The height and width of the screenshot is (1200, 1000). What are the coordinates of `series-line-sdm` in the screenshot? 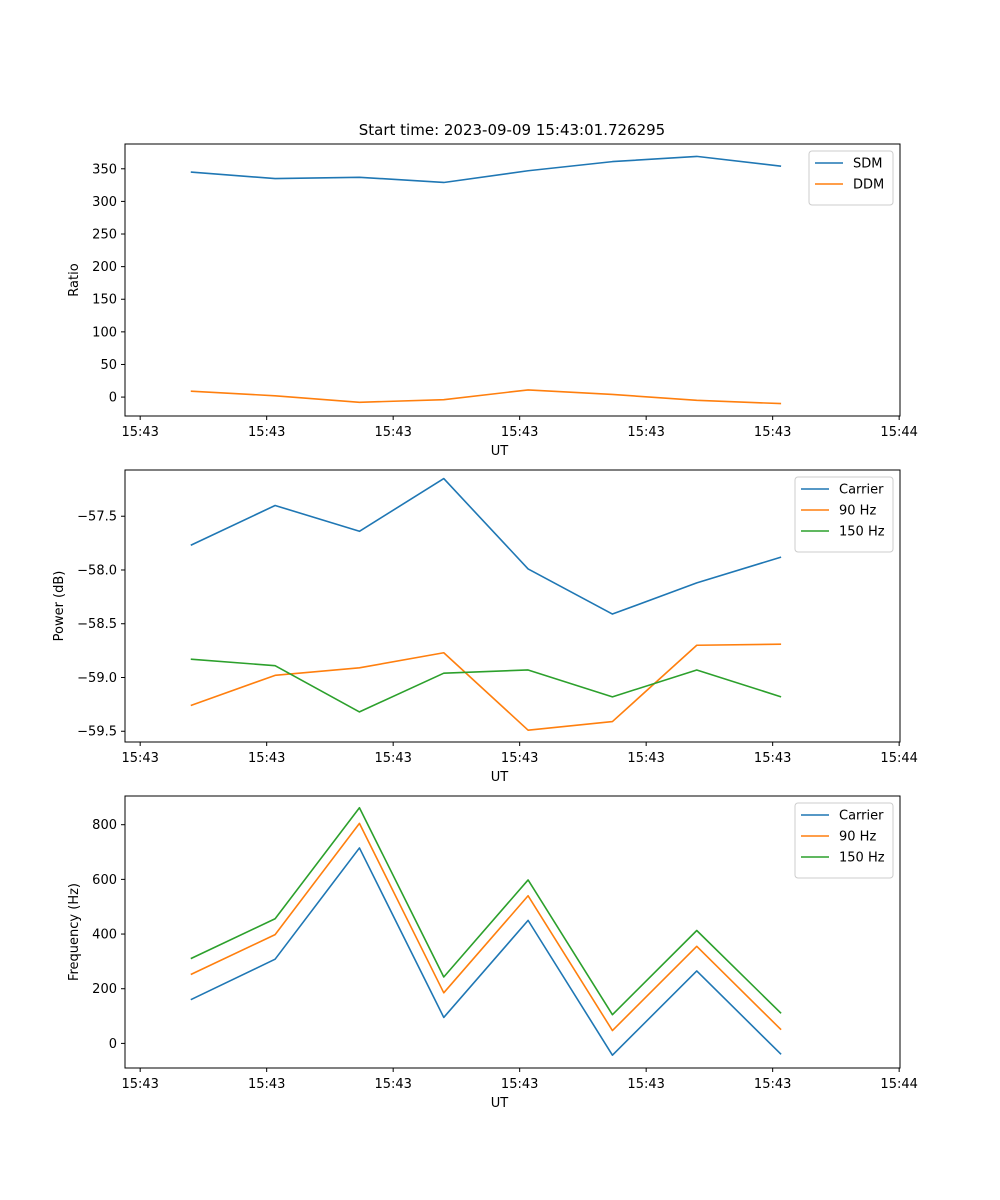 It's located at (486, 169).